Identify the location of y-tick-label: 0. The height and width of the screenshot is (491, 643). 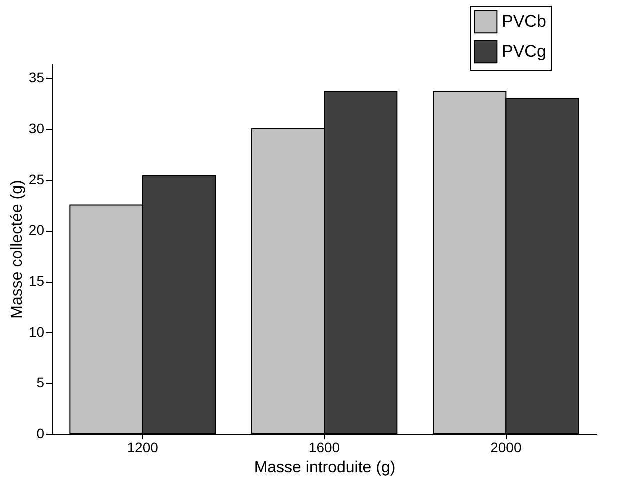
(40, 434).